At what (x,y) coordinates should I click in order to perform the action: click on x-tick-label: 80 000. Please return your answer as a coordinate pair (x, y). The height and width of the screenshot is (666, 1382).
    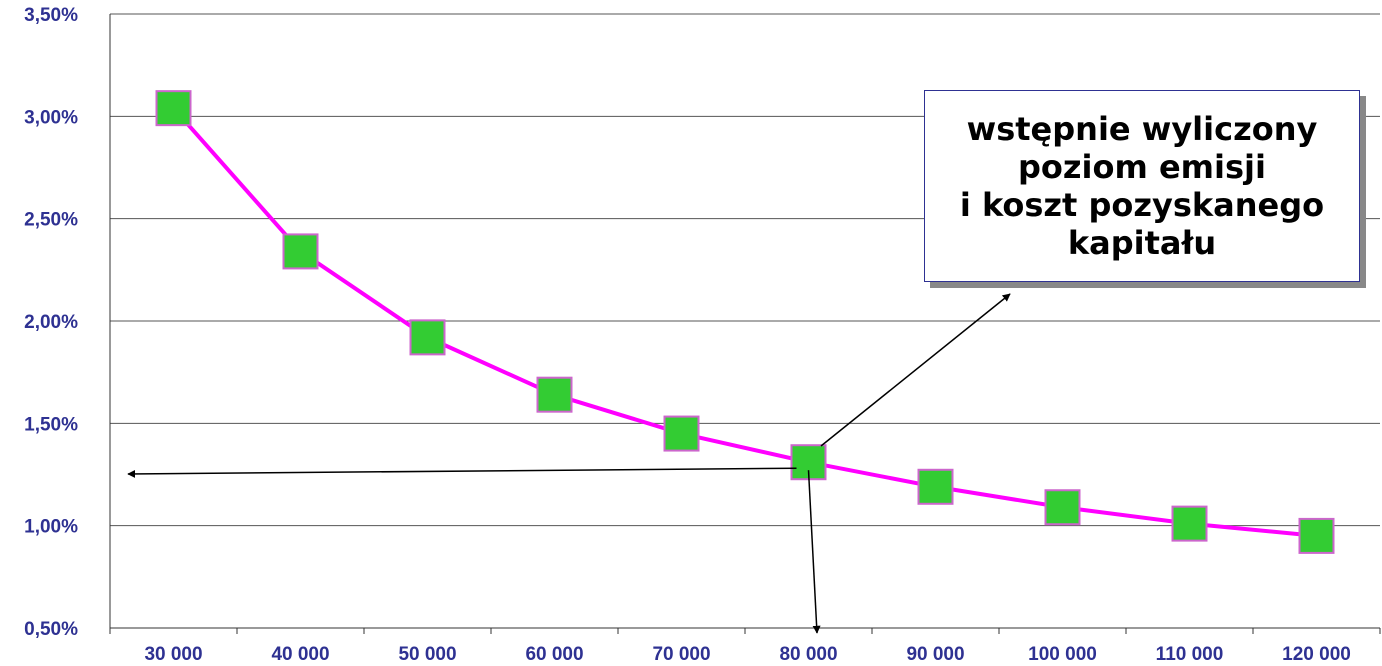
    Looking at the image, I should click on (808, 654).